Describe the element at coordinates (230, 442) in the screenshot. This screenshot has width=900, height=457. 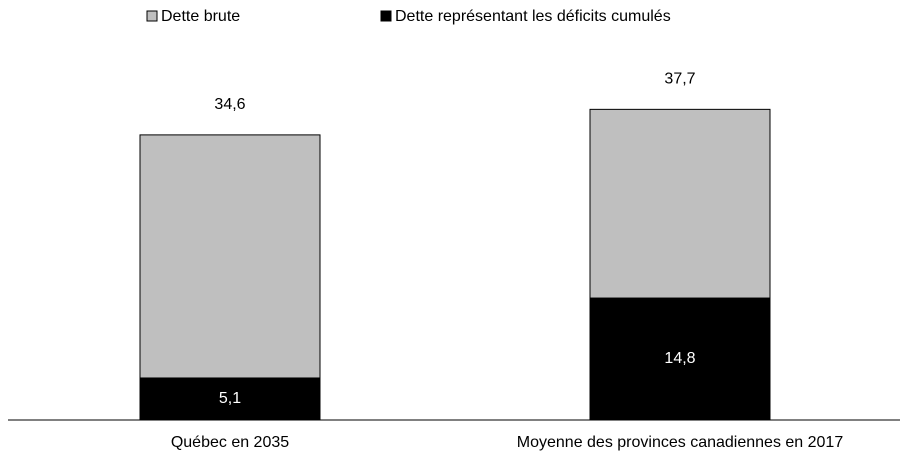
I see `x-tick-label: Québec en 2035` at that location.